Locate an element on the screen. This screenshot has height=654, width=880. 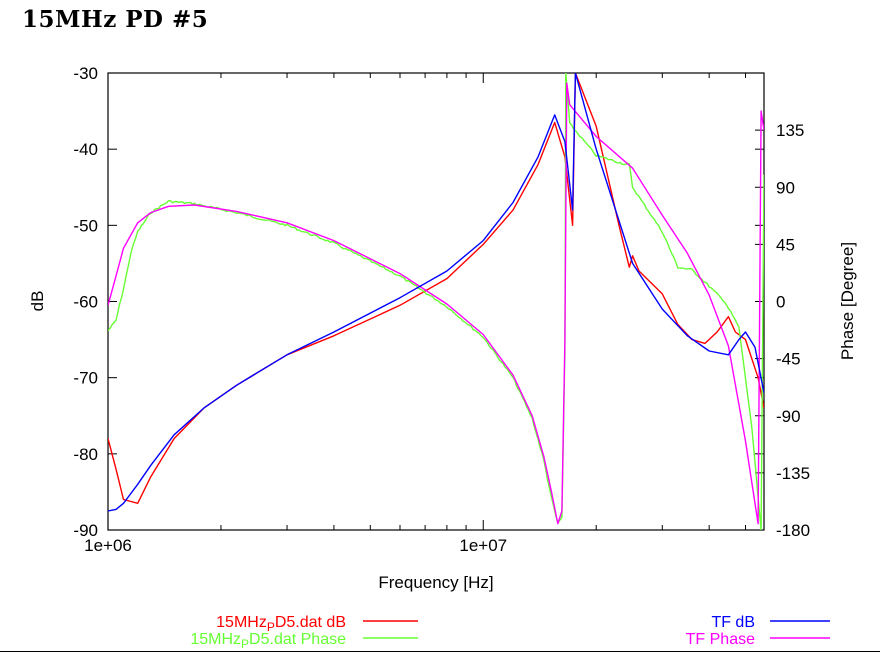
y-left-tick-label: -80 is located at coordinates (85, 454).